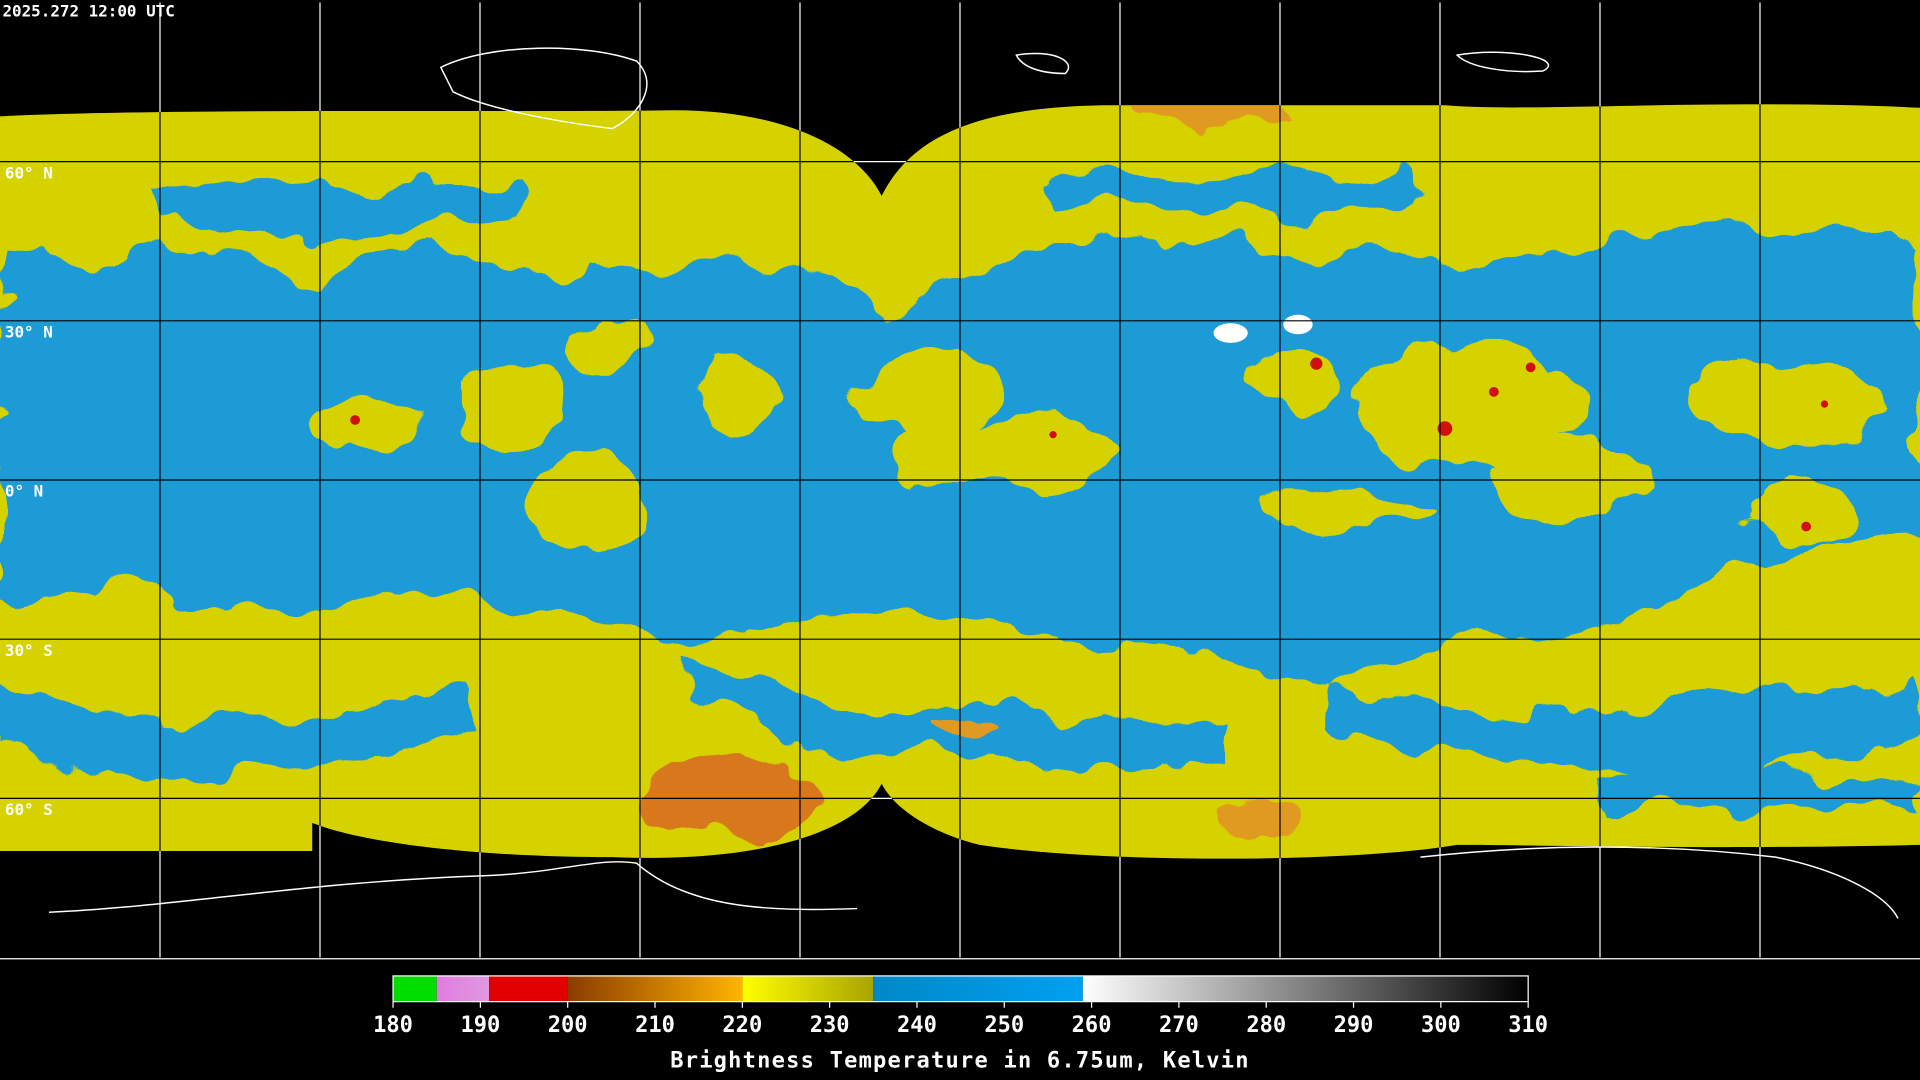  What do you see at coordinates (568, 1025) in the screenshot?
I see `colorbar-tick-label: 200` at bounding box center [568, 1025].